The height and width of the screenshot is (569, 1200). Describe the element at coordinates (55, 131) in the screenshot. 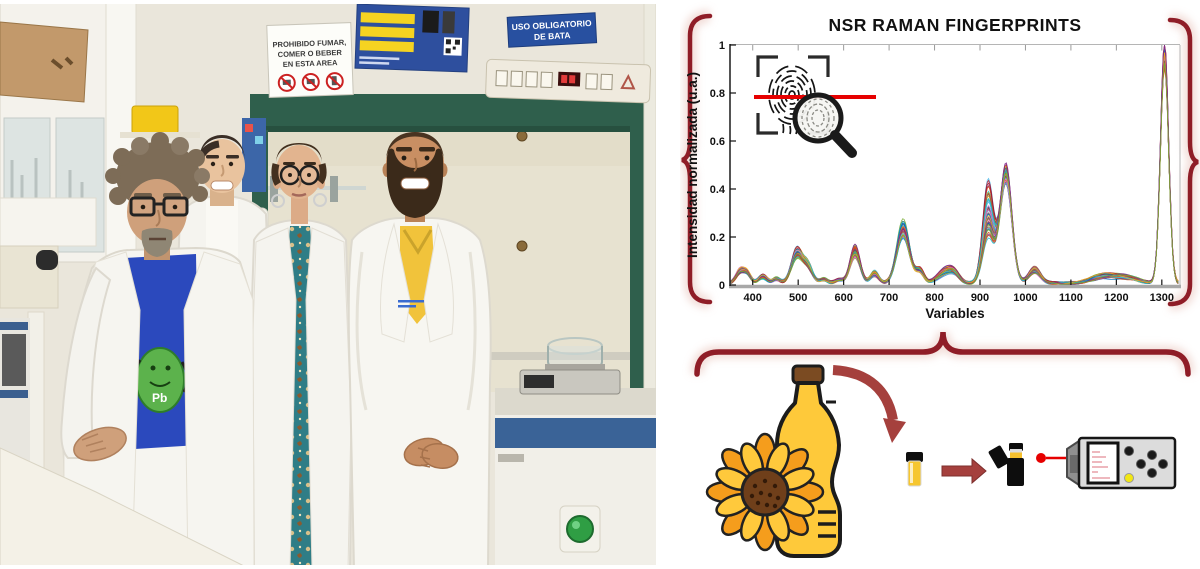

I see `glass-cabinet` at that location.